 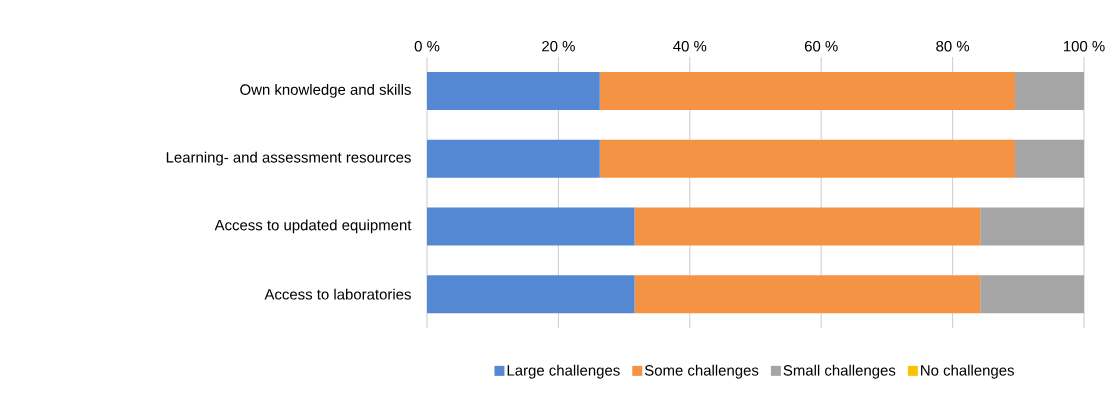 What do you see at coordinates (839, 371) in the screenshot?
I see `legend-label: Small challenges` at bounding box center [839, 371].